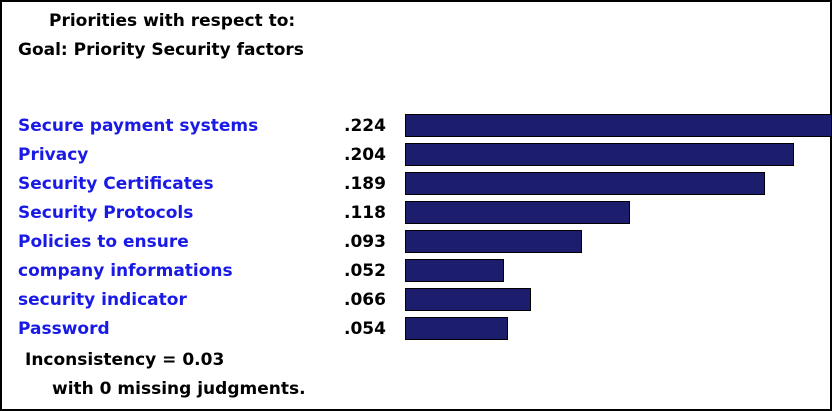 This screenshot has width=832, height=411. I want to click on category-label: Privacy, so click(53, 155).